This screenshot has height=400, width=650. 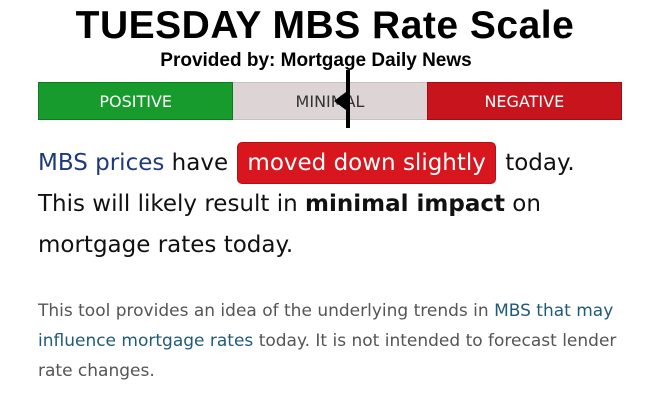 I want to click on movement-badge: moved down slightly, so click(x=366, y=163).